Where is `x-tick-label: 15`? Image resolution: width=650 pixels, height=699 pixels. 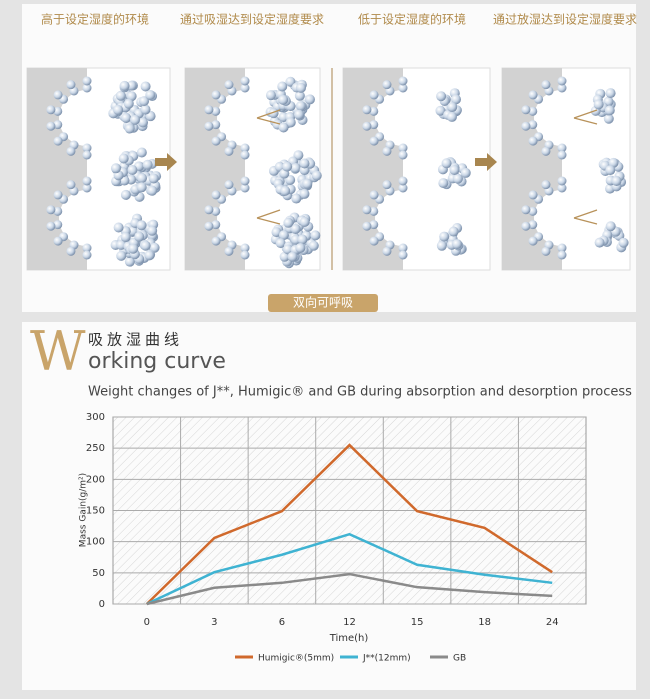 x-tick-label: 15 is located at coordinates (417, 622).